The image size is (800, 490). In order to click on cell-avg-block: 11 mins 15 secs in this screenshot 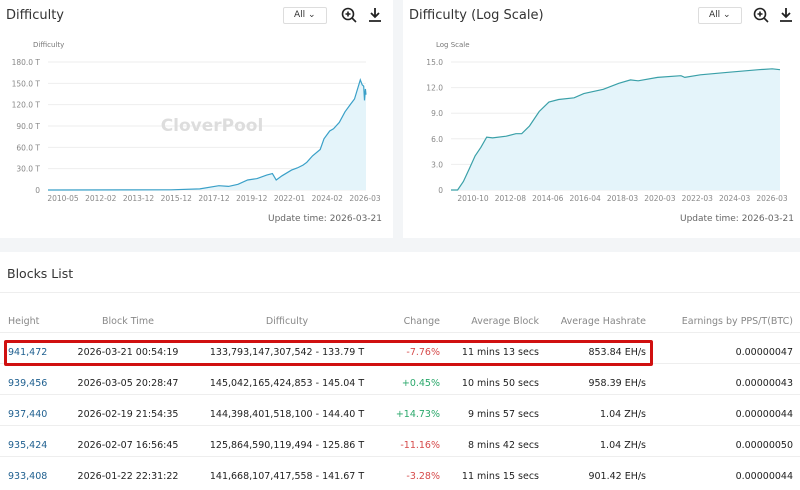, I will do `click(500, 476)`.